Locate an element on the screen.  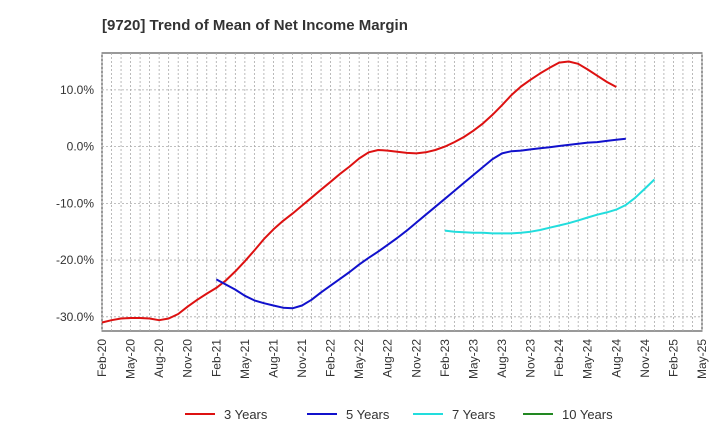
x-tick-label: Aug-22 is located at coordinates (388, 358).